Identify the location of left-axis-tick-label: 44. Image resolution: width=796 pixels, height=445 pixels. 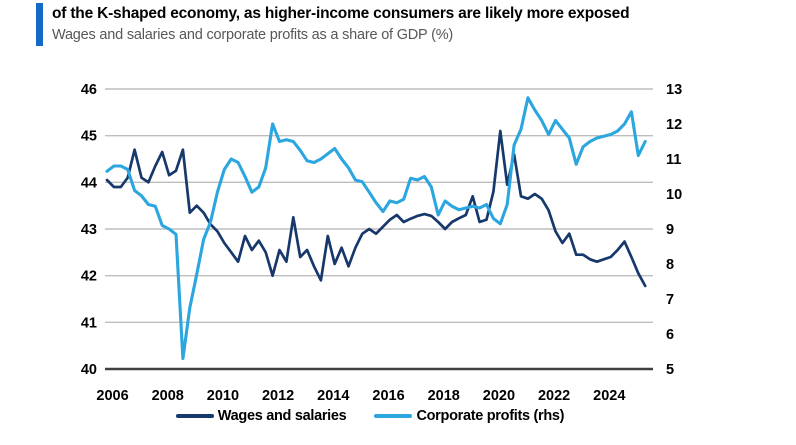
(89, 183).